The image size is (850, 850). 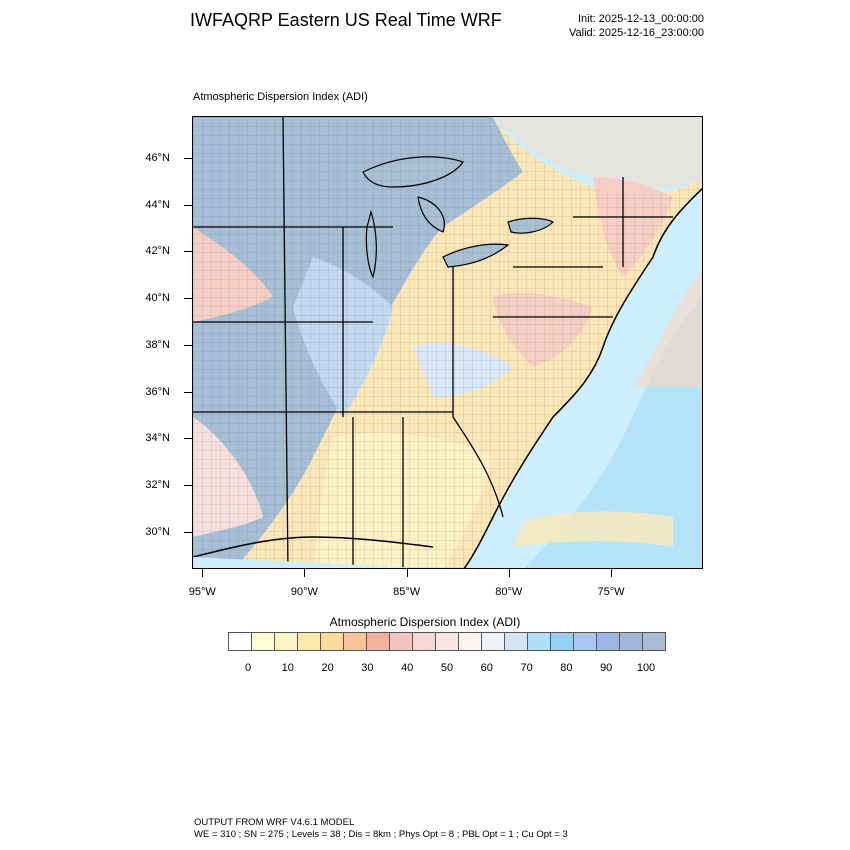 I want to click on colorbar-tick-label: 50, so click(x=447, y=668).